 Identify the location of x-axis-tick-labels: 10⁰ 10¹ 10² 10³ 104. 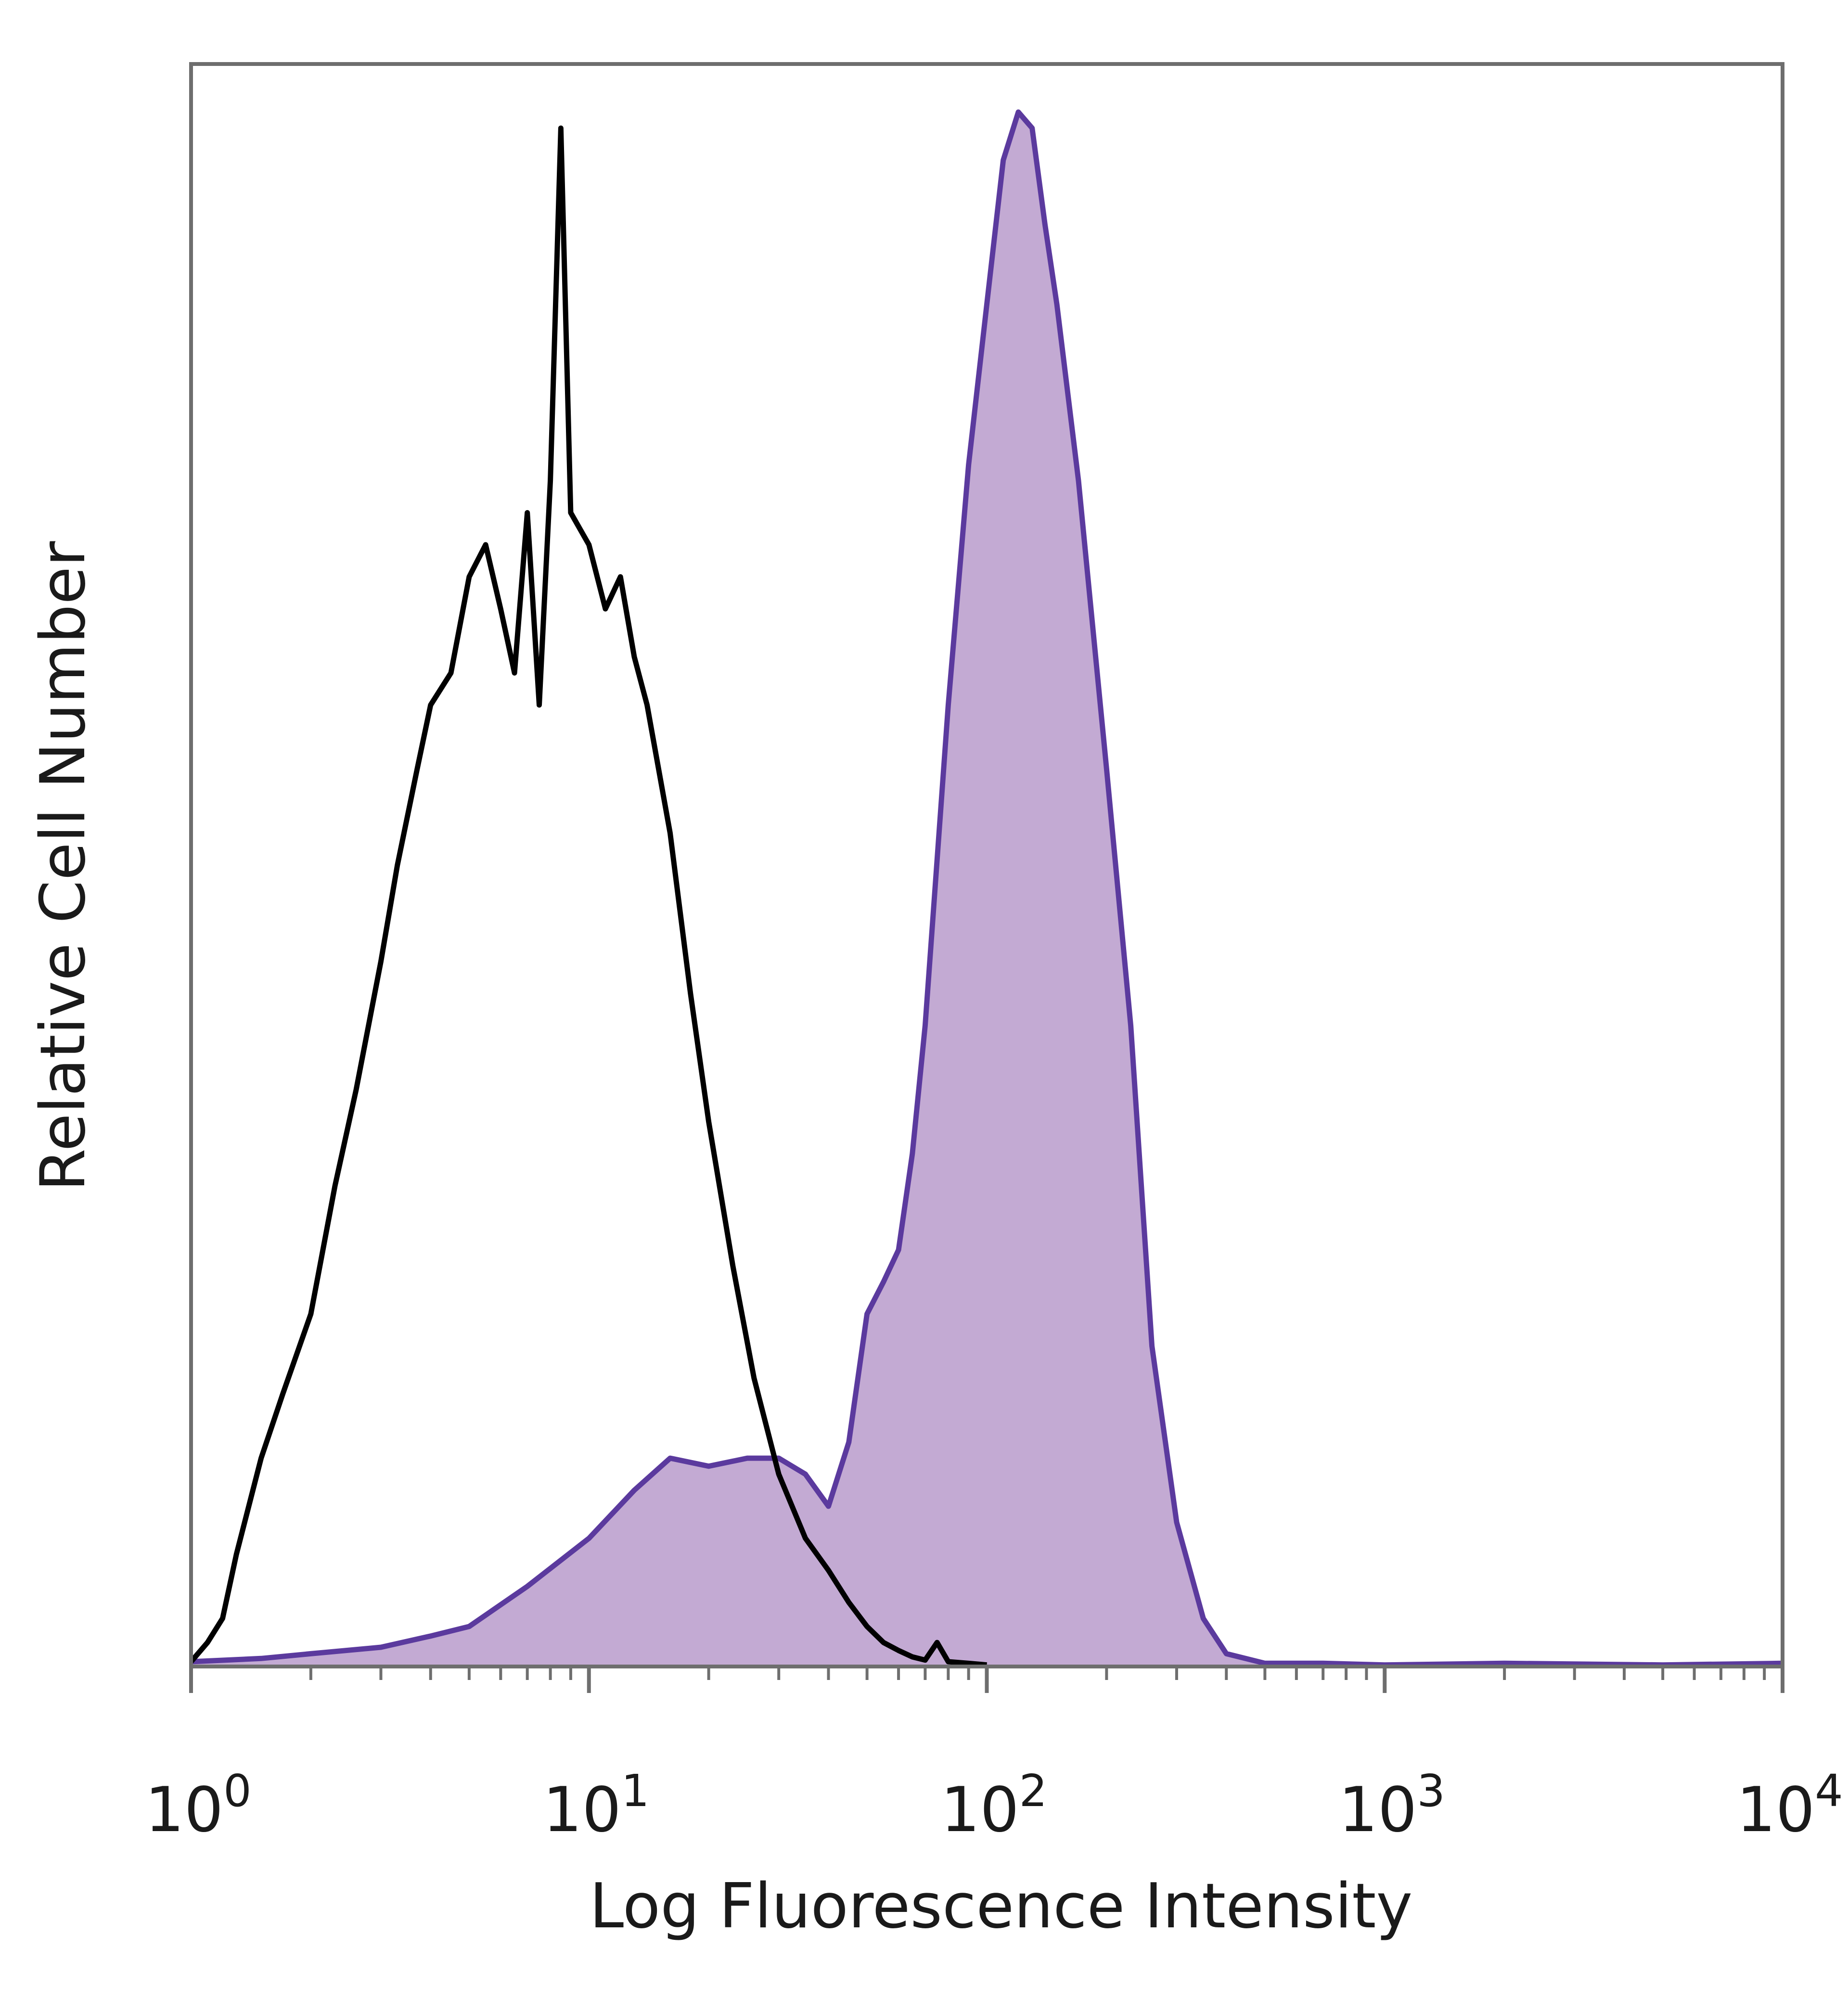
(994, 1805).